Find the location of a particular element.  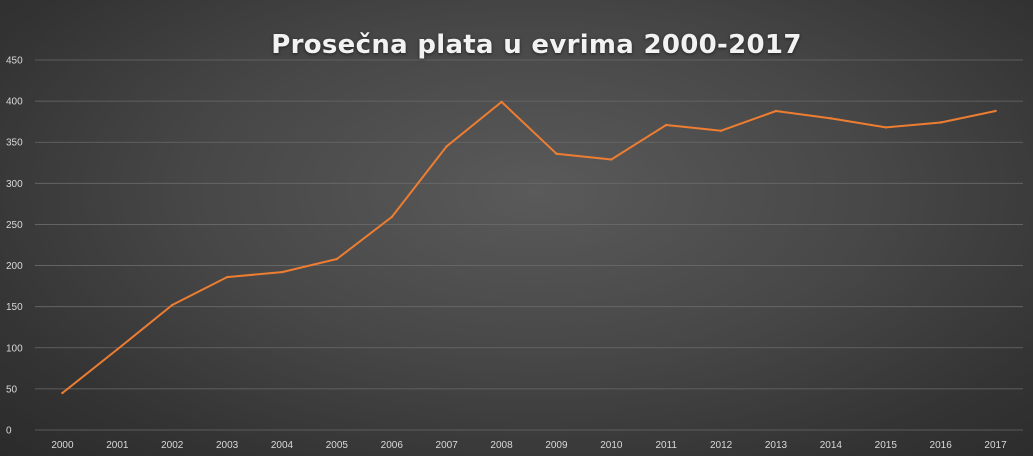

data-point-2006 is located at coordinates (391, 217).